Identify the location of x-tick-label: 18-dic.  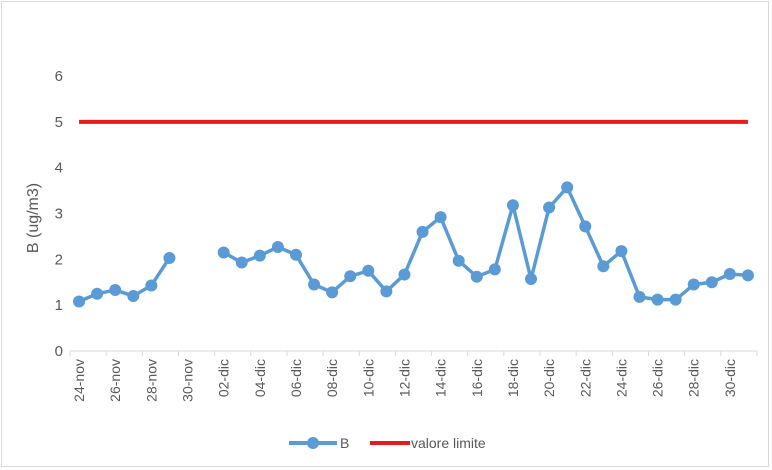
(513, 378).